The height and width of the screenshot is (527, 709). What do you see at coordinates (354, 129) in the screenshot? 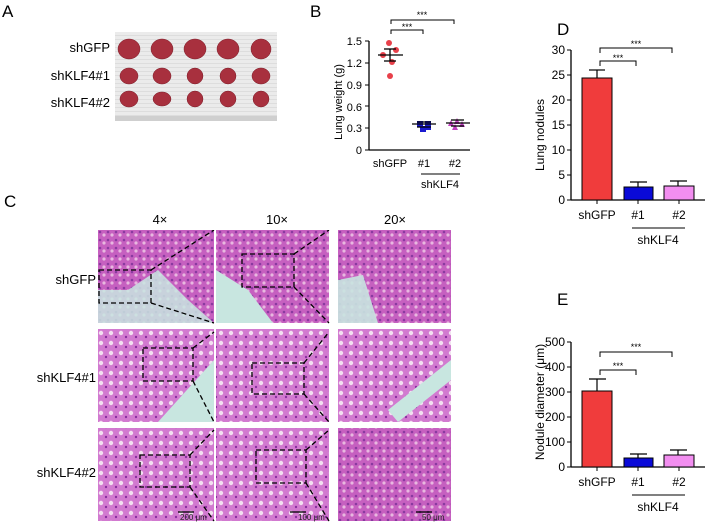
I see `b-ytick: 0.3` at bounding box center [354, 129].